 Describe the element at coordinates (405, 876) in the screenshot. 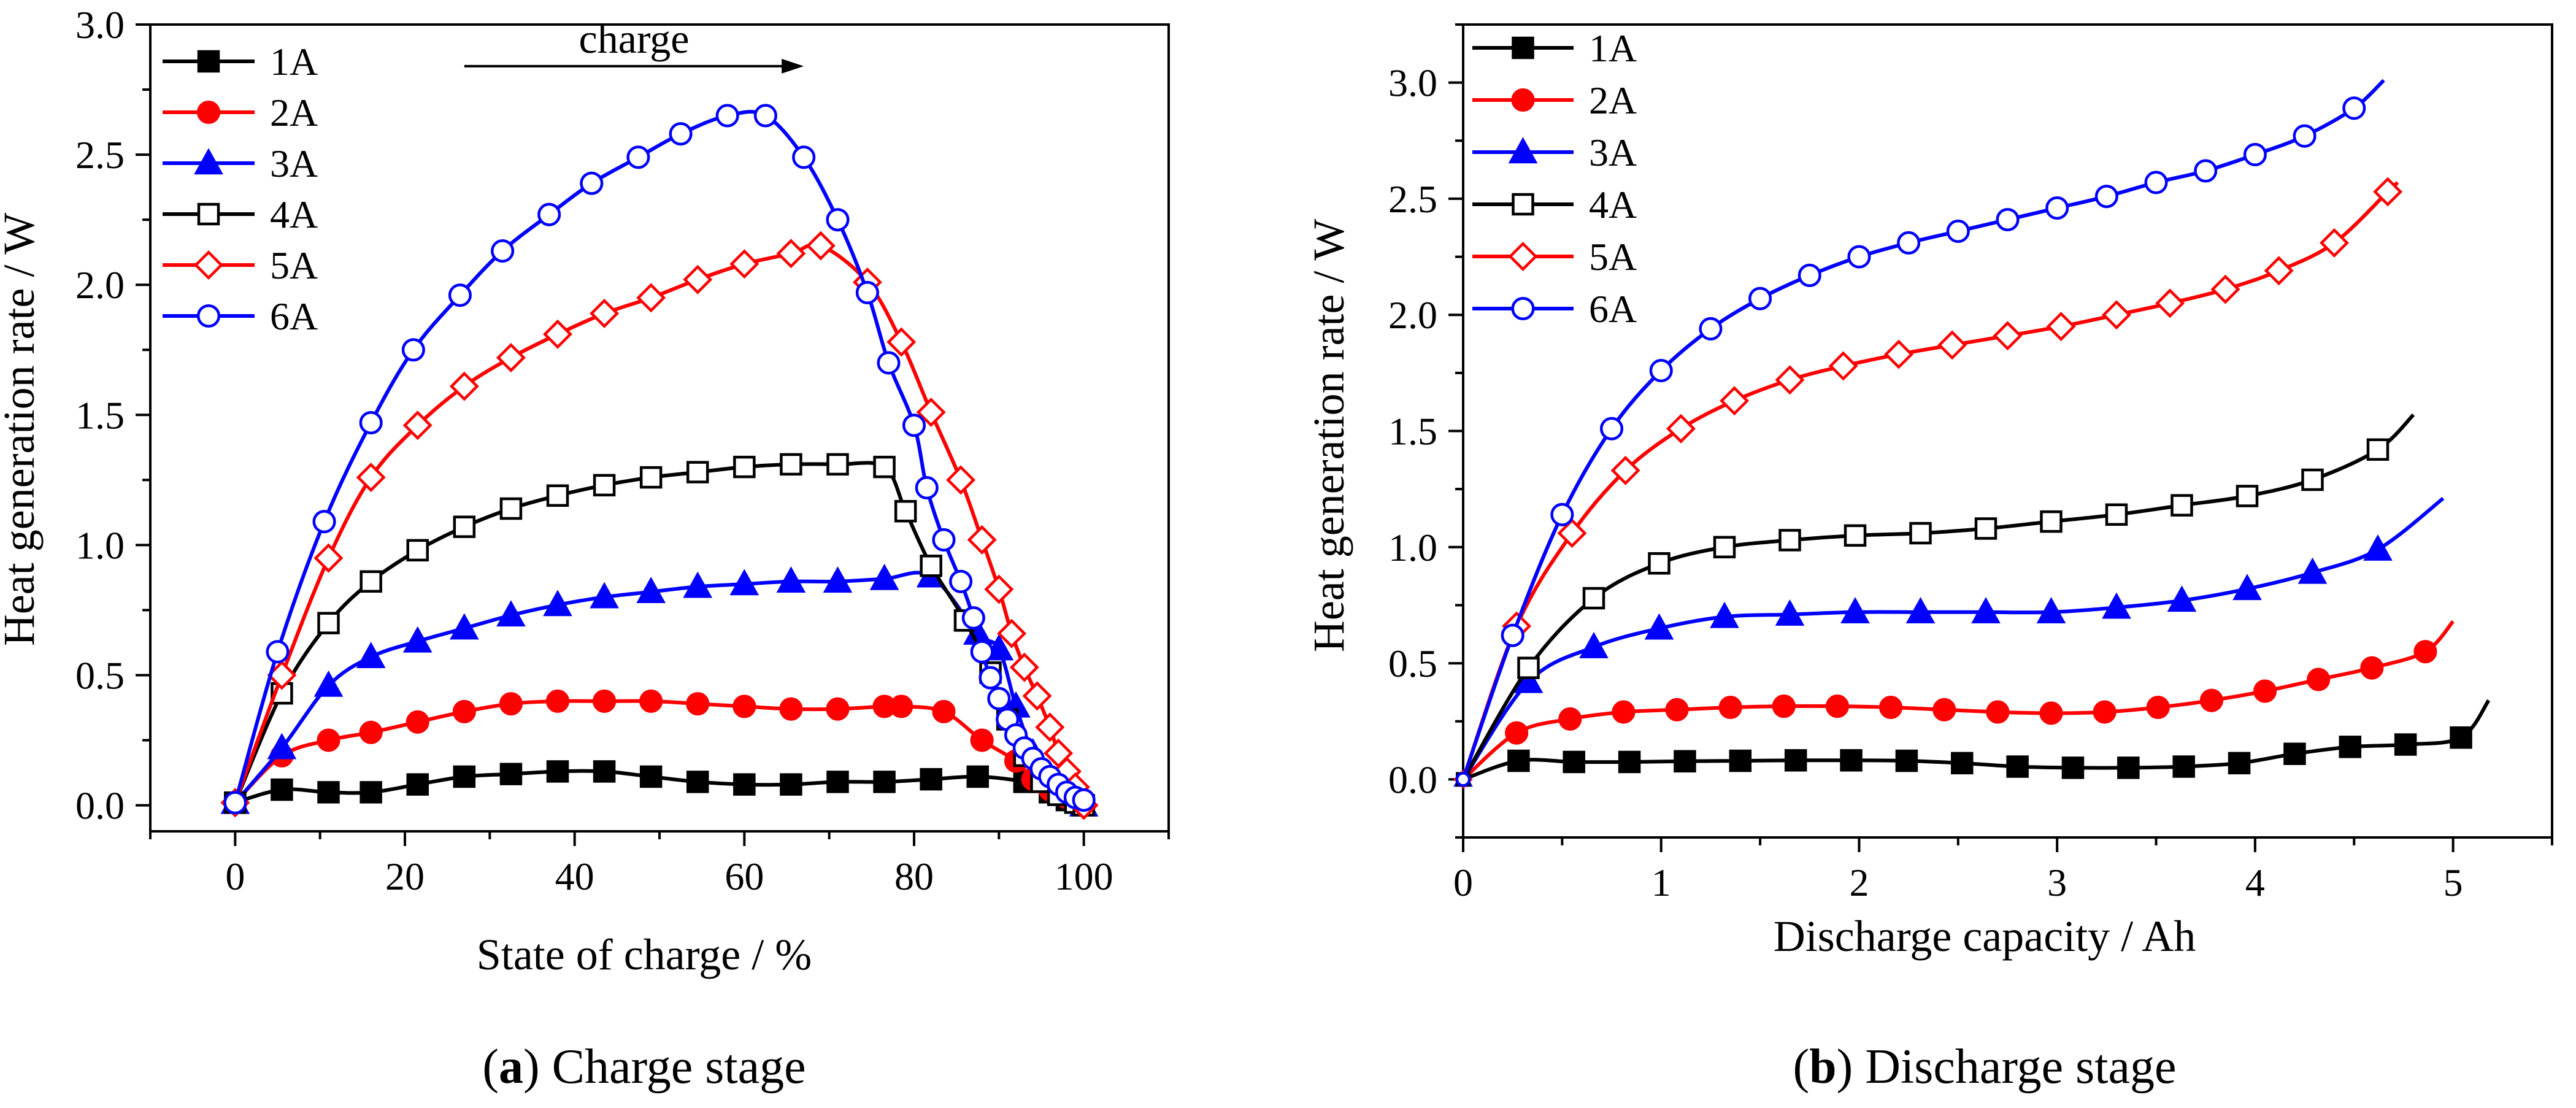

I see `x-tick-label-0-1: 20` at that location.